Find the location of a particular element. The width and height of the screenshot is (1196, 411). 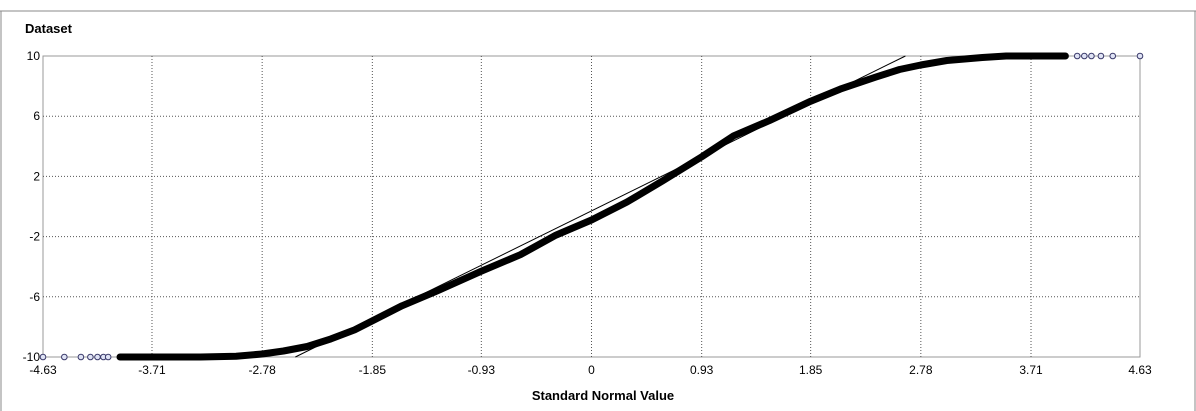

y-axis-title: Dataset is located at coordinates (48, 28).